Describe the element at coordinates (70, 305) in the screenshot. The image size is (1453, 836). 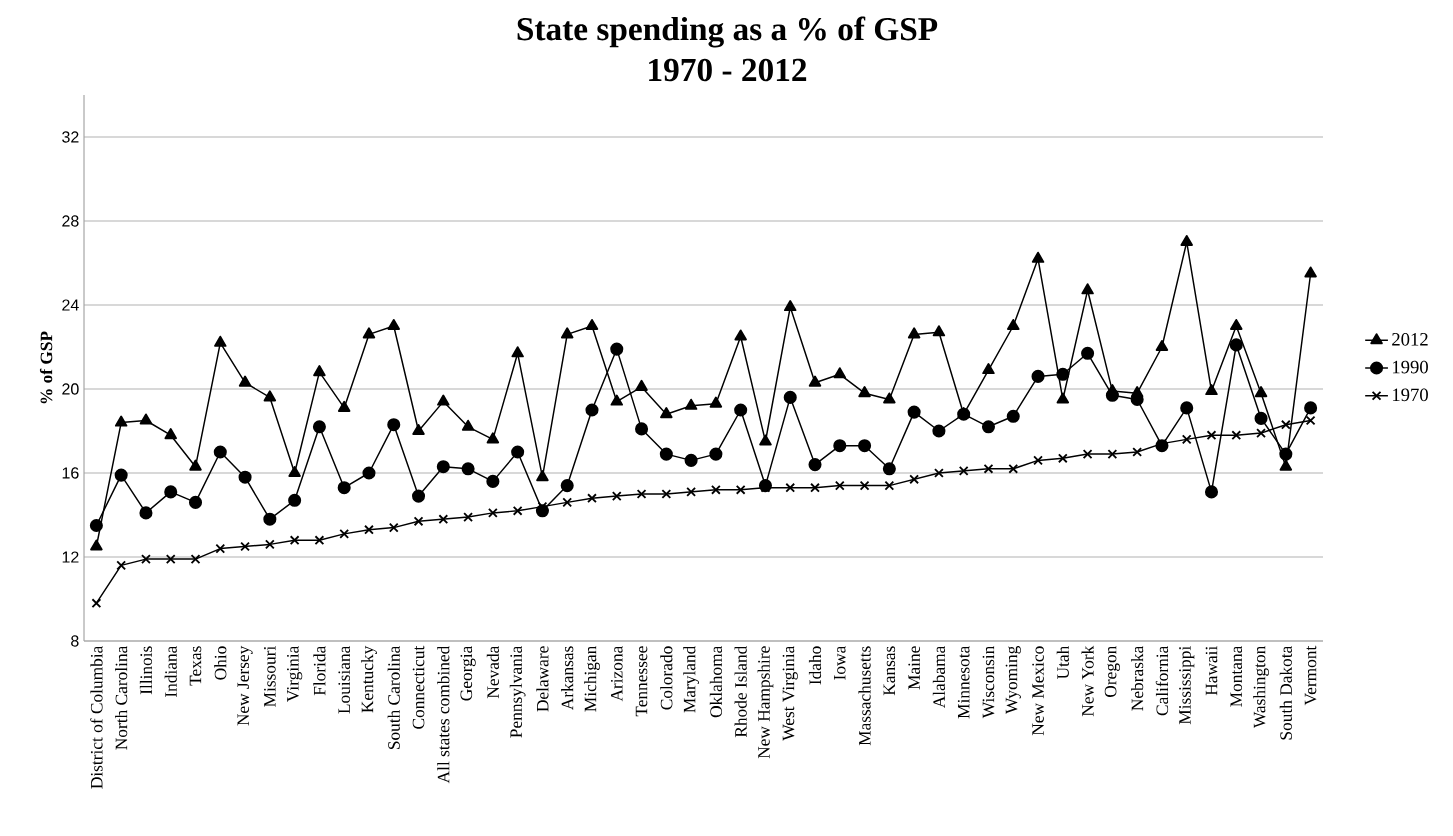
I see `y-tick-label: 24` at that location.